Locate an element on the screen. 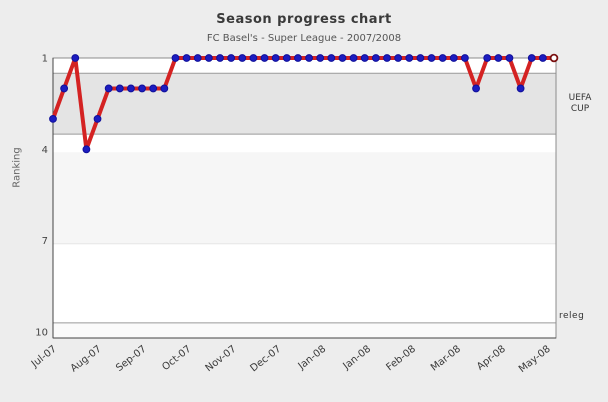 The image size is (608, 402). plot-band-releg is located at coordinates (304, 330).